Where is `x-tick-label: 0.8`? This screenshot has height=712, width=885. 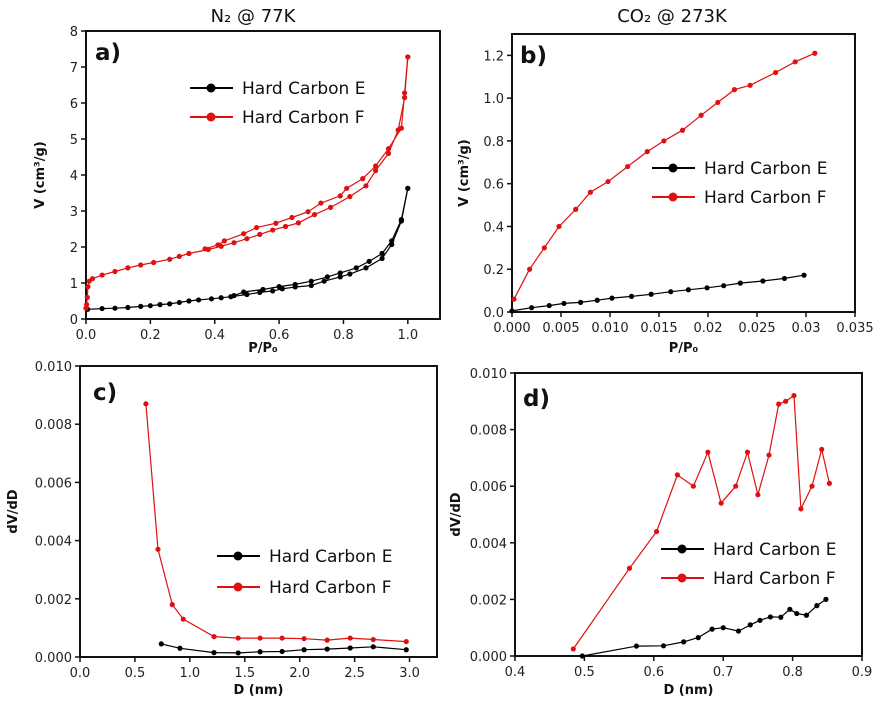 x-tick-label: 0.8 is located at coordinates (792, 672).